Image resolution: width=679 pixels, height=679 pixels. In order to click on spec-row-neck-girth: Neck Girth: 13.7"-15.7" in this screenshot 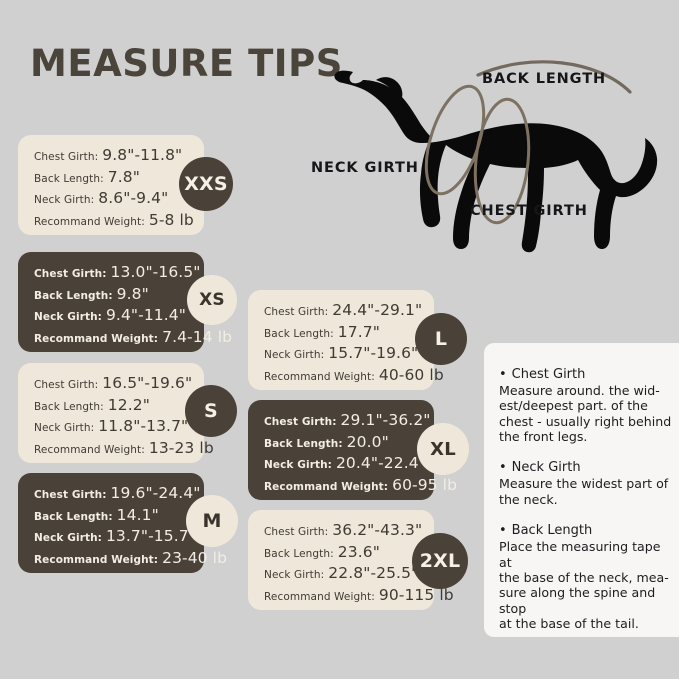, I will do `click(115, 536)`.